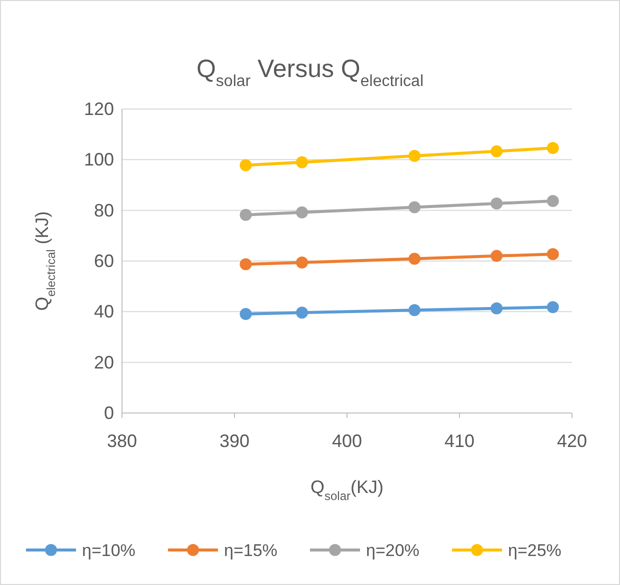  I want to click on legend-label: η=25%, so click(535, 550).